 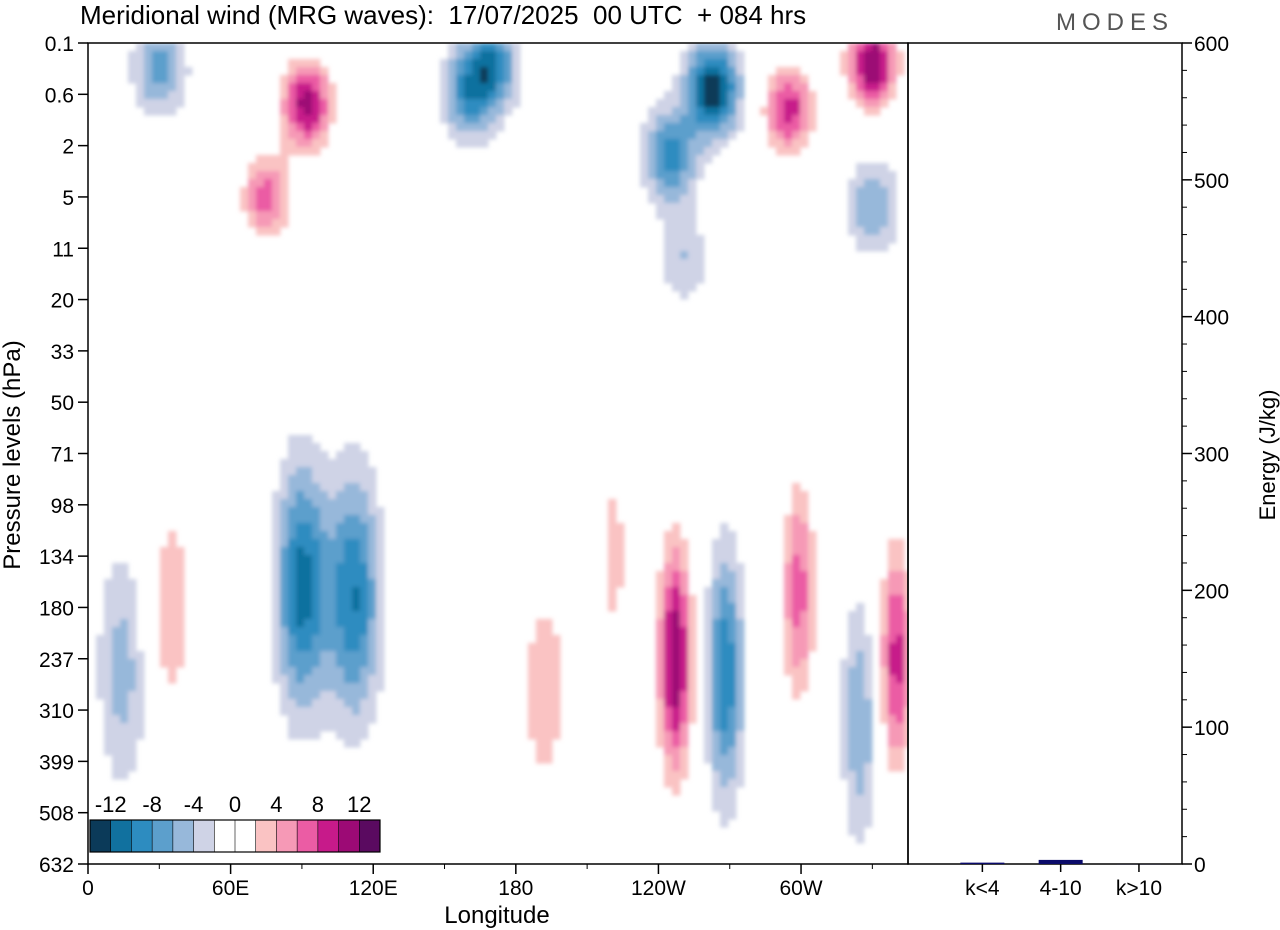 What do you see at coordinates (62, 506) in the screenshot?
I see `y-tick-label: 98` at bounding box center [62, 506].